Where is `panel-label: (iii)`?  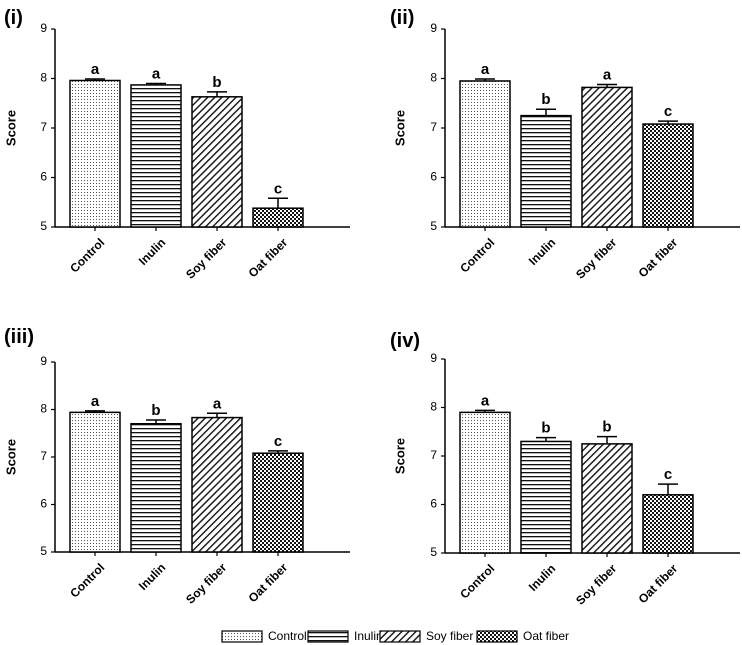
panel-label: (iii) is located at coordinates (19, 337).